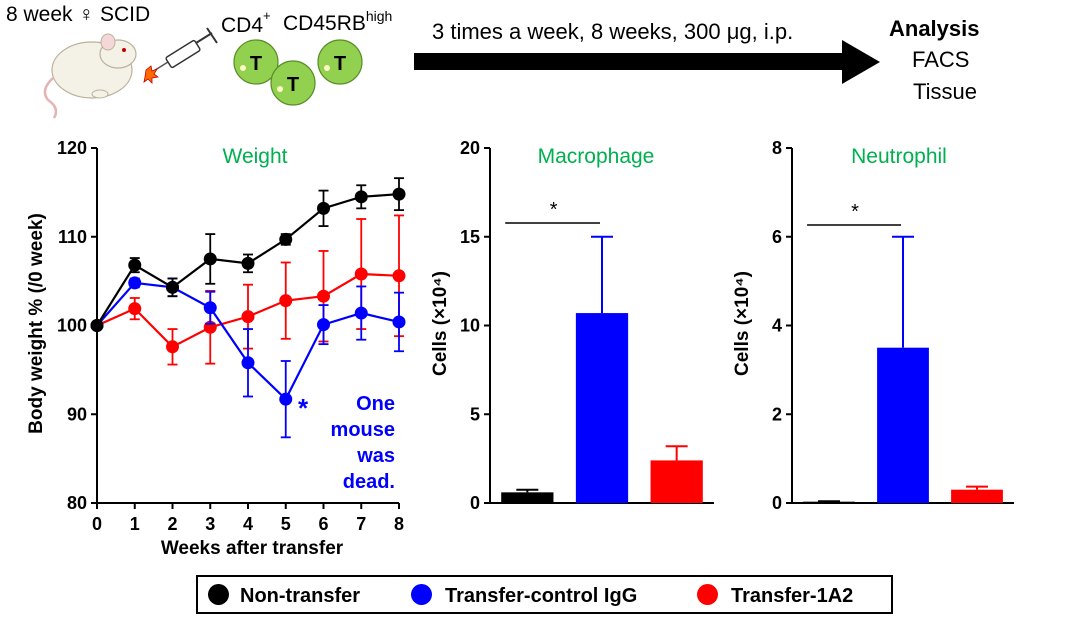 This screenshot has height=634, width=1068. Describe the element at coordinates (252, 548) in the screenshot. I see `x-axis-title: Weeks after transfer` at that location.